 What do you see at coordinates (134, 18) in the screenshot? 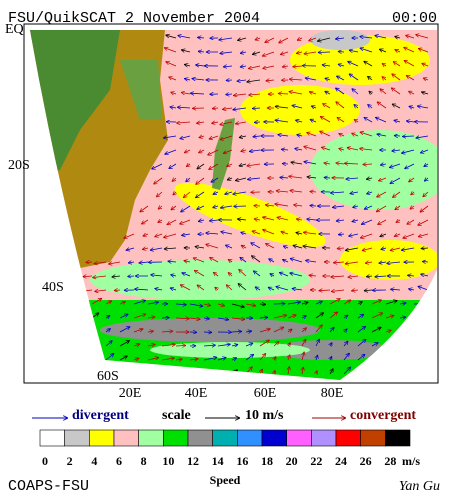
I see `title: FSU/QuikSCAT 2 November 2004` at bounding box center [134, 18].